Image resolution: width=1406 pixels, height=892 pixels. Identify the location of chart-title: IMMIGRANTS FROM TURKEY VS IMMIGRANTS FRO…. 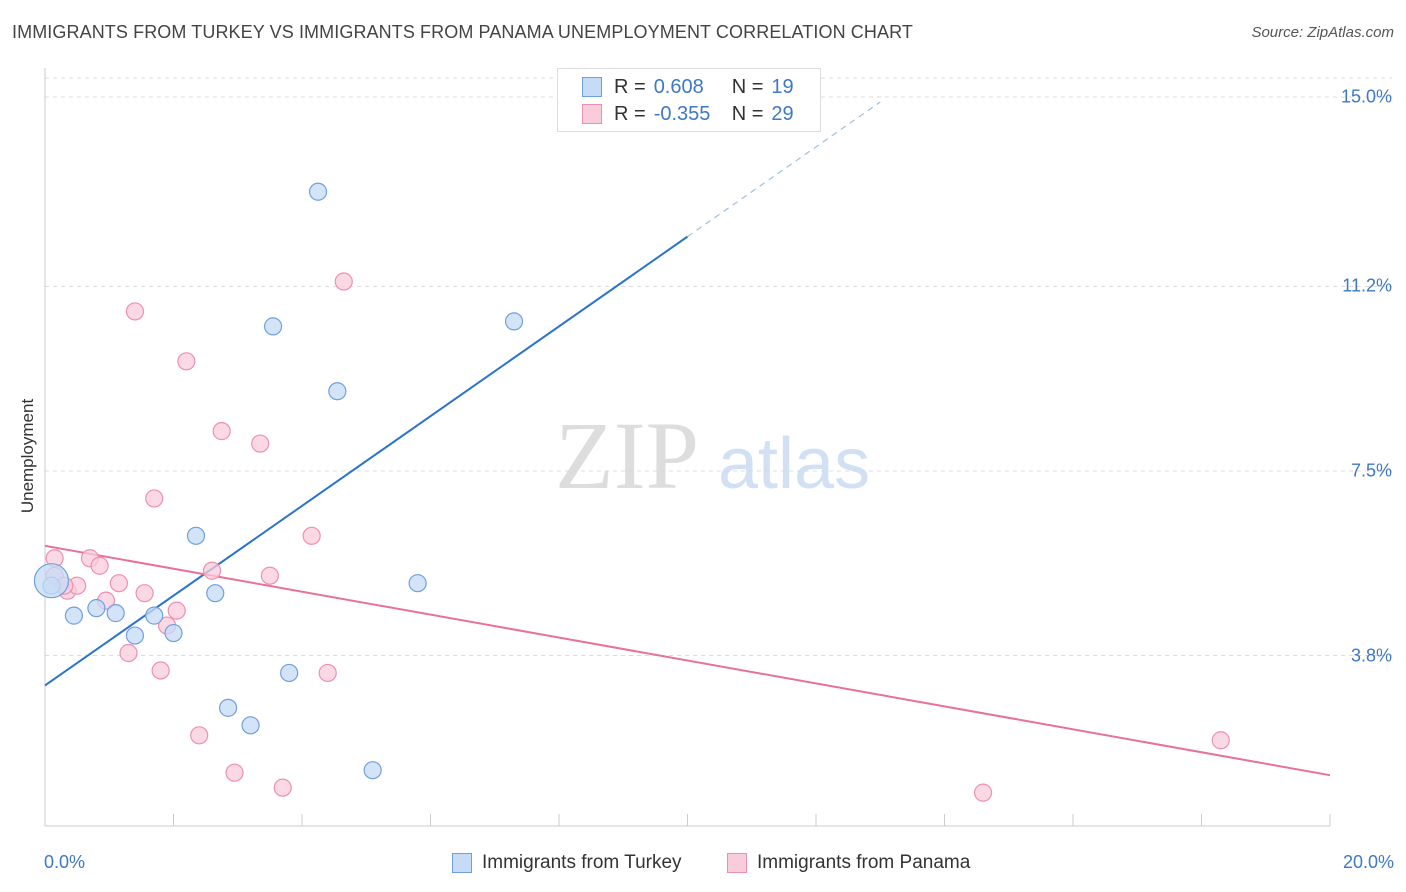
(462, 32).